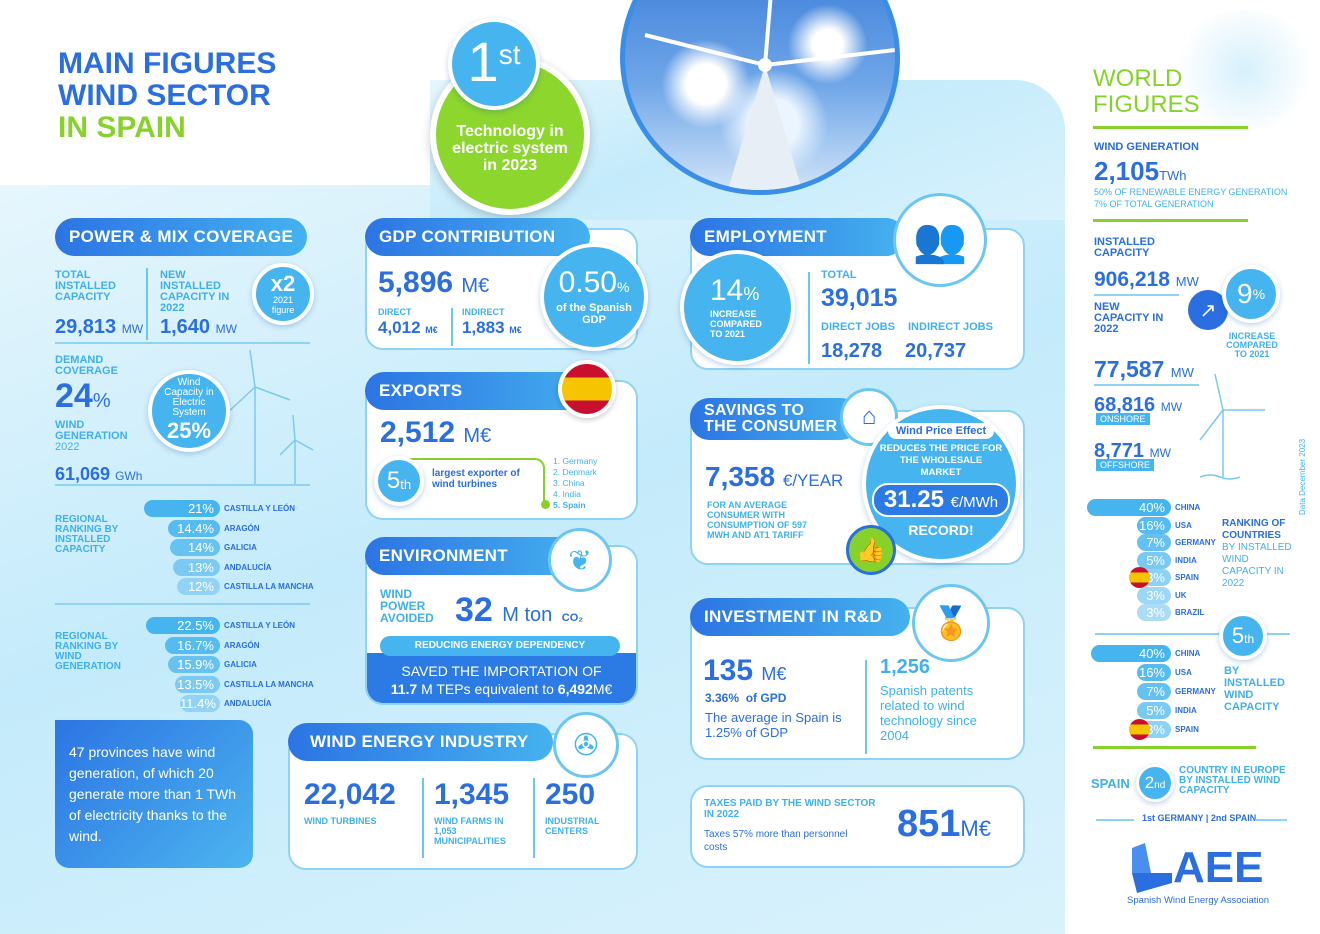 The height and width of the screenshot is (934, 1320). What do you see at coordinates (740, 476) in the screenshot?
I see `value: 7,358` at bounding box center [740, 476].